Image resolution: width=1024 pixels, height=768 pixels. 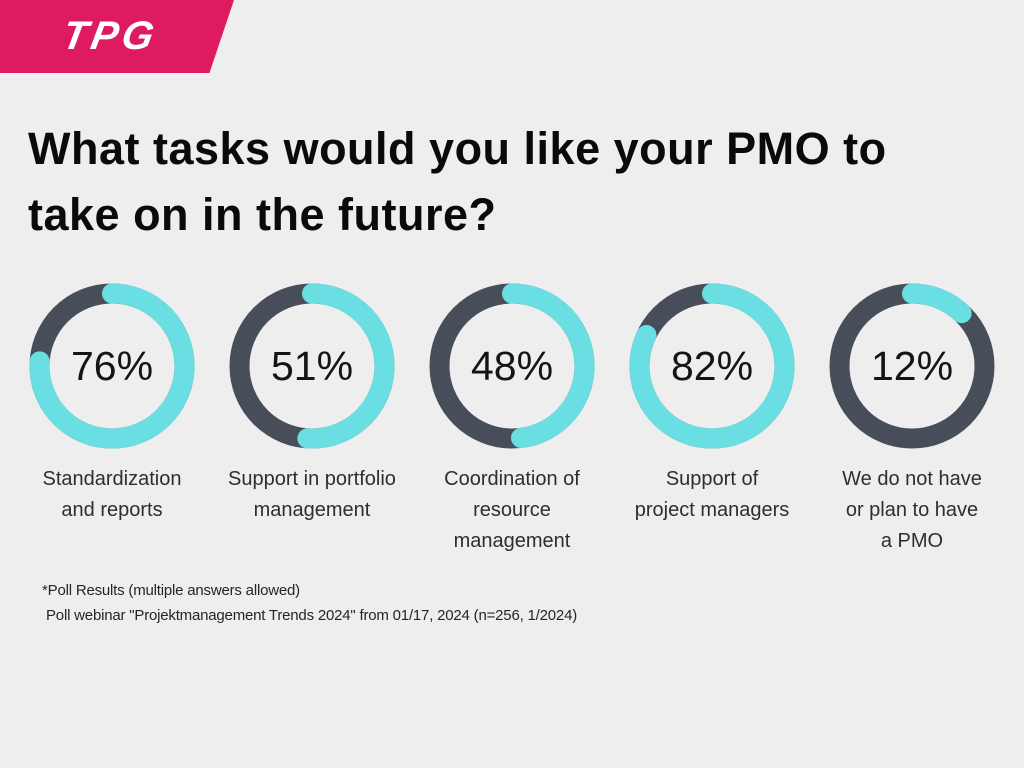 I want to click on donut-caption: We do not have or plan to have a PMO, so click(x=912, y=510).